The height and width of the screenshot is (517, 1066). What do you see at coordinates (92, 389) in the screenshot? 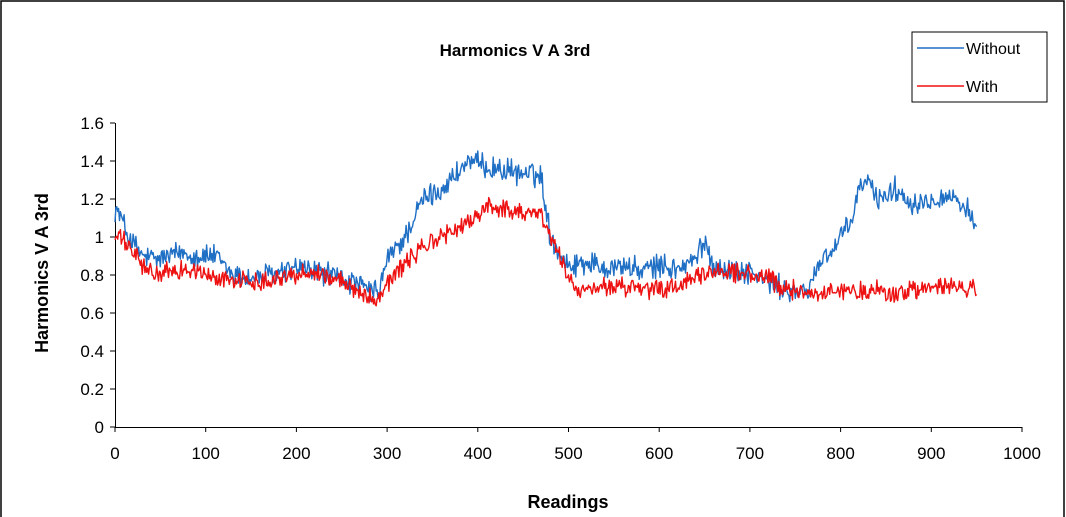
I see `y-tick-label: 0.2` at bounding box center [92, 389].